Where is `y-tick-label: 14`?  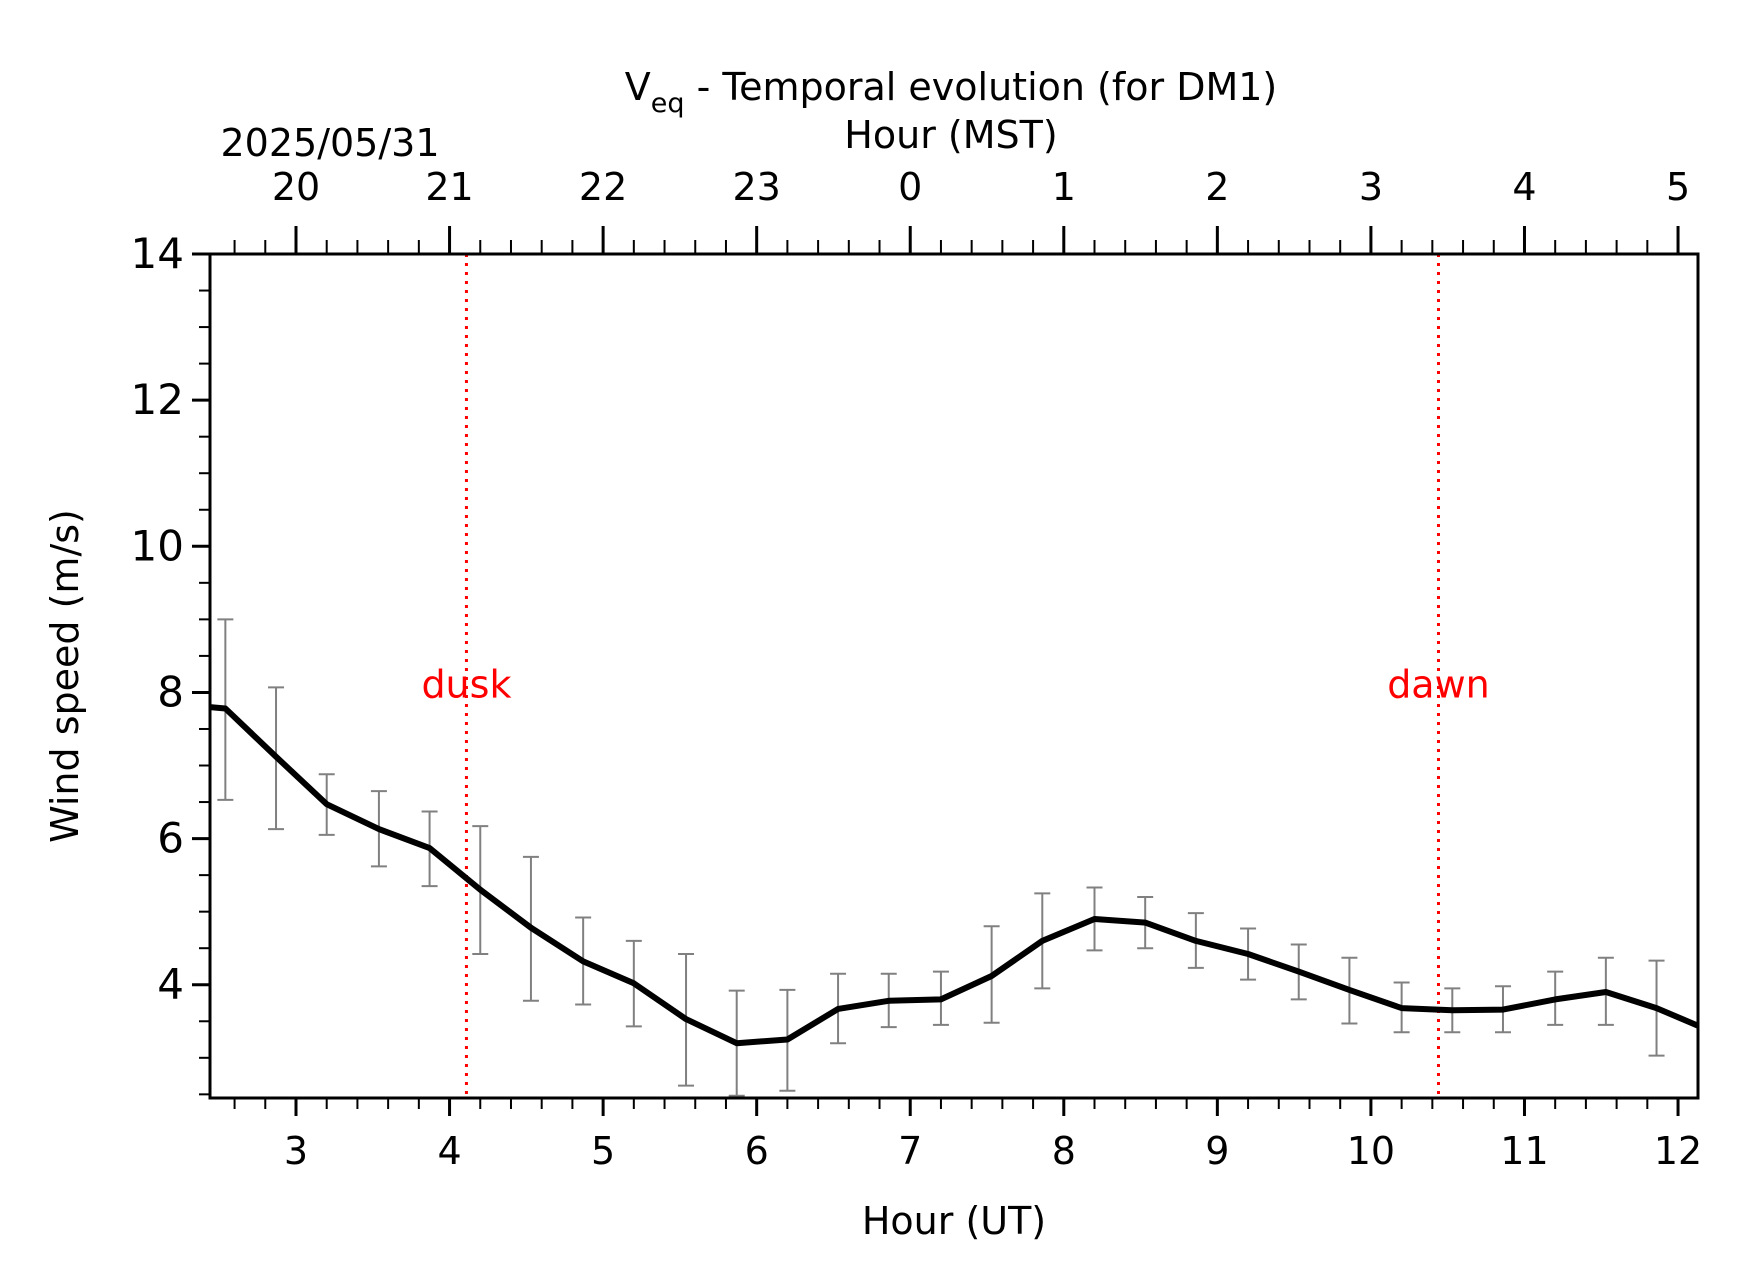
y-tick-label: 14 is located at coordinates (157, 253).